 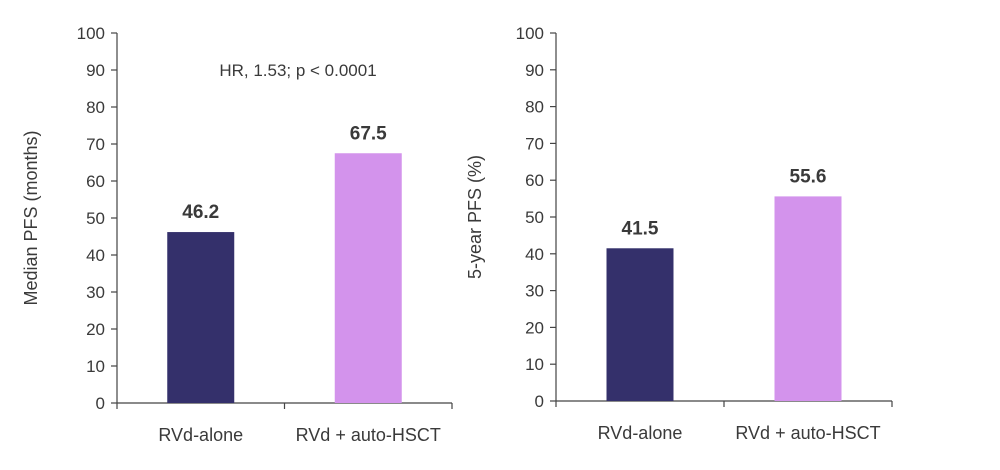 What do you see at coordinates (475, 217) in the screenshot?
I see `y-axis-title: 5-year PFS (%)` at bounding box center [475, 217].